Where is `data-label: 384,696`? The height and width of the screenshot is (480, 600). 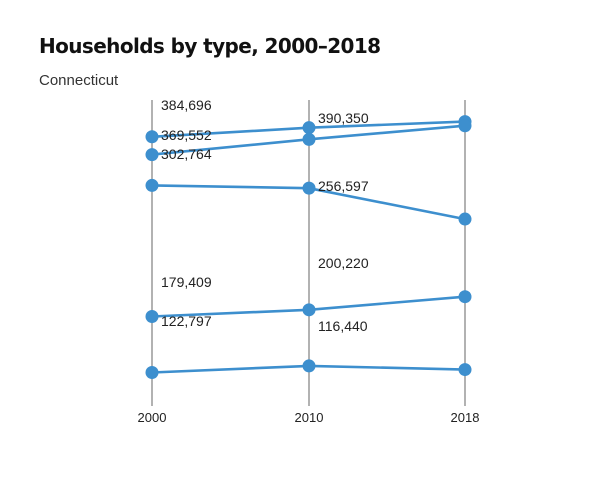 data-label: 384,696 is located at coordinates (186, 105).